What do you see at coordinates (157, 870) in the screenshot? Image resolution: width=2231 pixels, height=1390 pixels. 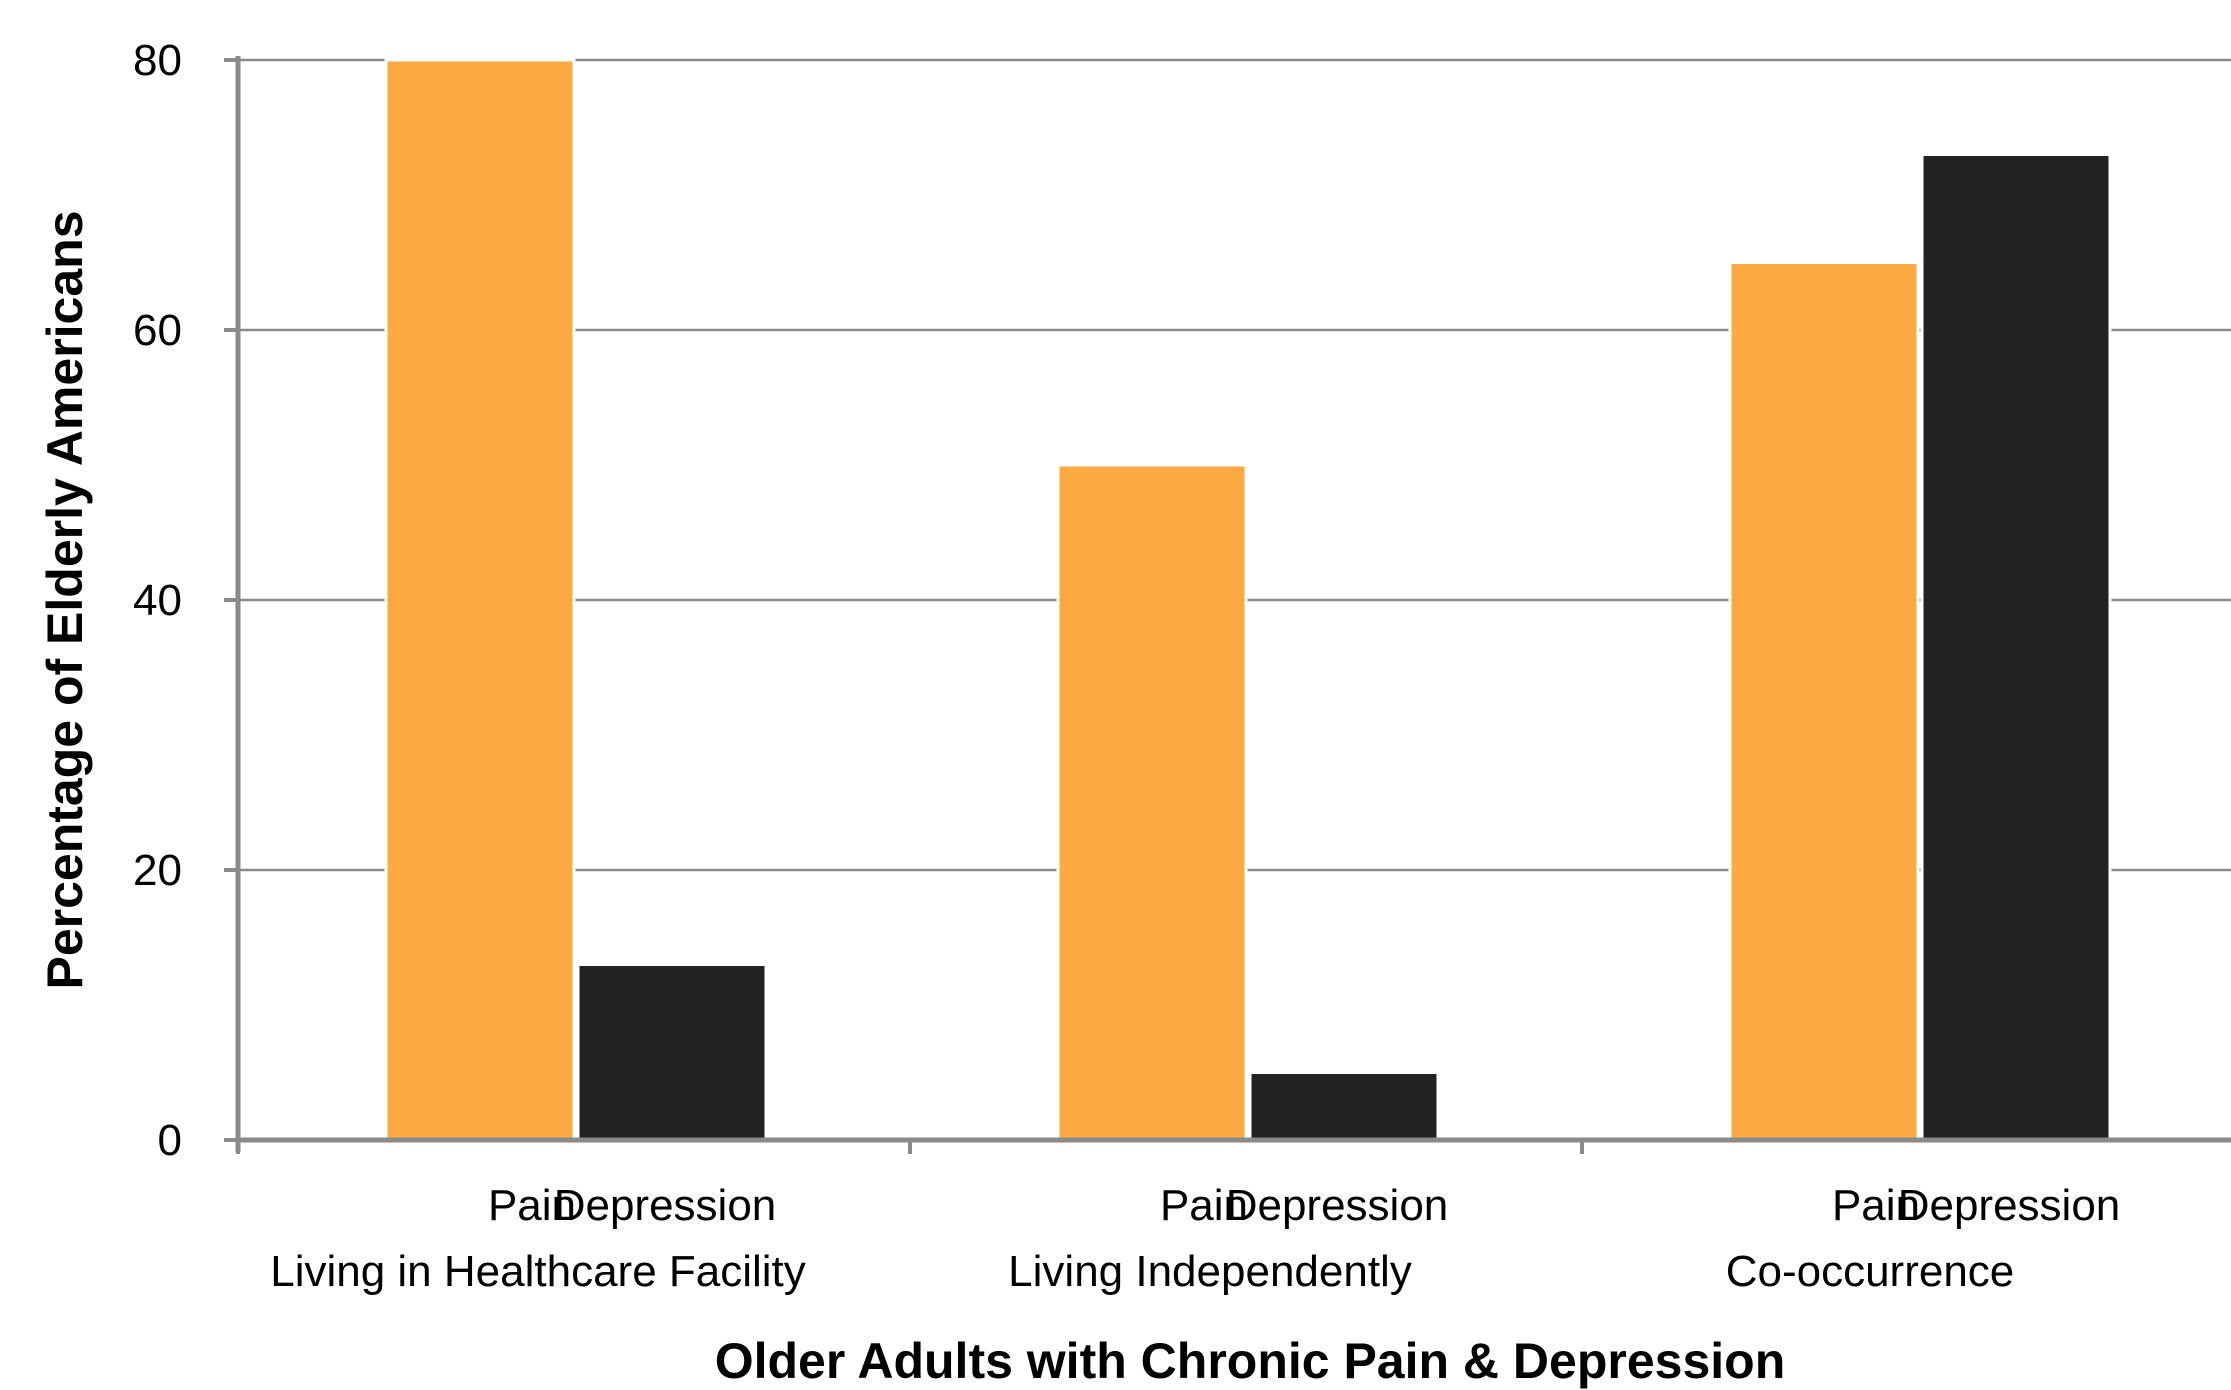 I see `y-tick-label: 20` at bounding box center [157, 870].